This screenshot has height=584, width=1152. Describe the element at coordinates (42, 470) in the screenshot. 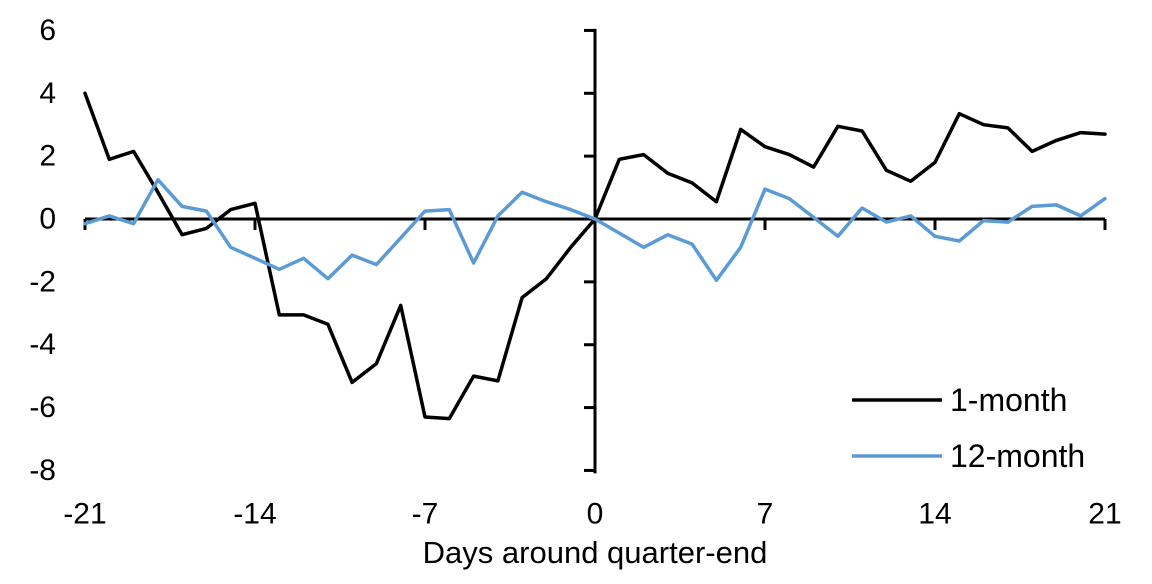

I see `y-tick-label: -8` at that location.